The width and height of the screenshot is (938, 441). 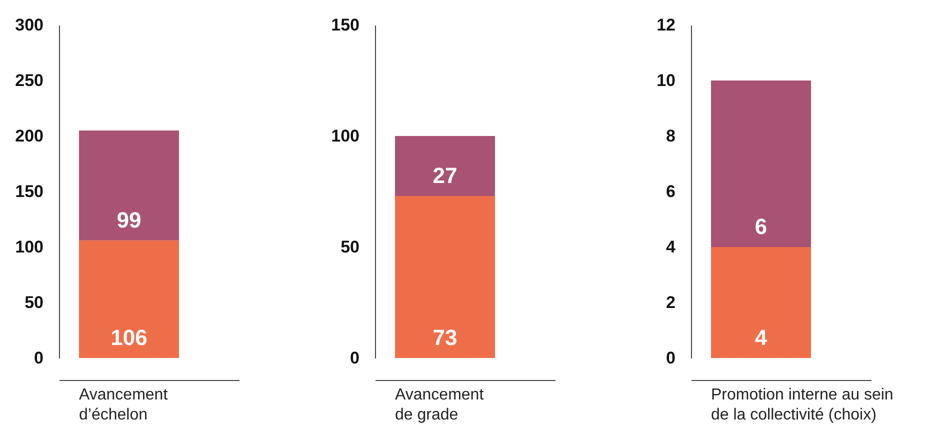 What do you see at coordinates (761, 226) in the screenshot?
I see `data-label: 6` at bounding box center [761, 226].